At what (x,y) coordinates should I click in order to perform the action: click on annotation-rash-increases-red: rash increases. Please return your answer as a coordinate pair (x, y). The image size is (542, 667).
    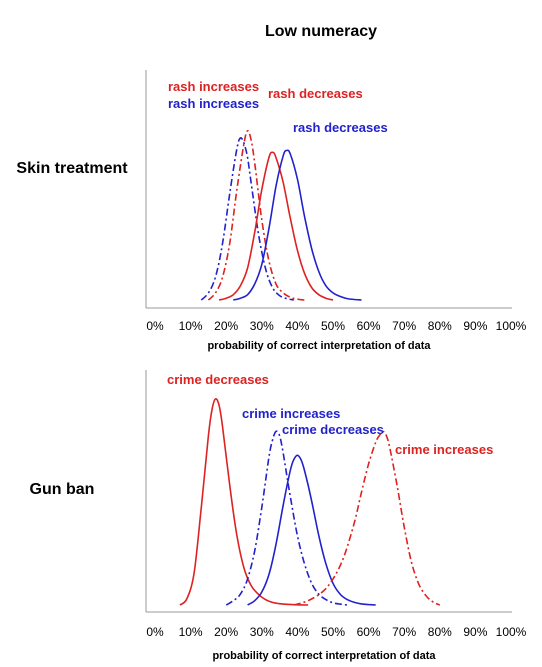
    Looking at the image, I should click on (213, 86).